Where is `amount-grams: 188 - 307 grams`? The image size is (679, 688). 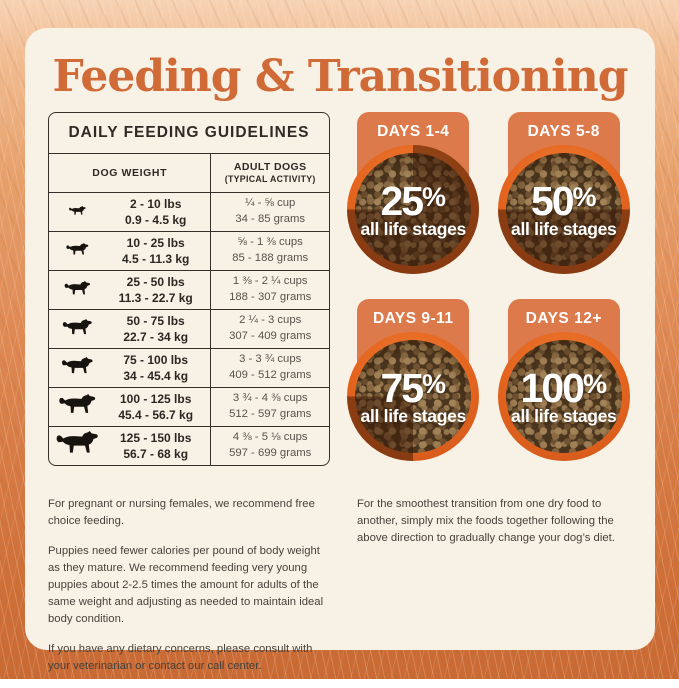 amount-grams: 188 - 307 grams is located at coordinates (270, 297).